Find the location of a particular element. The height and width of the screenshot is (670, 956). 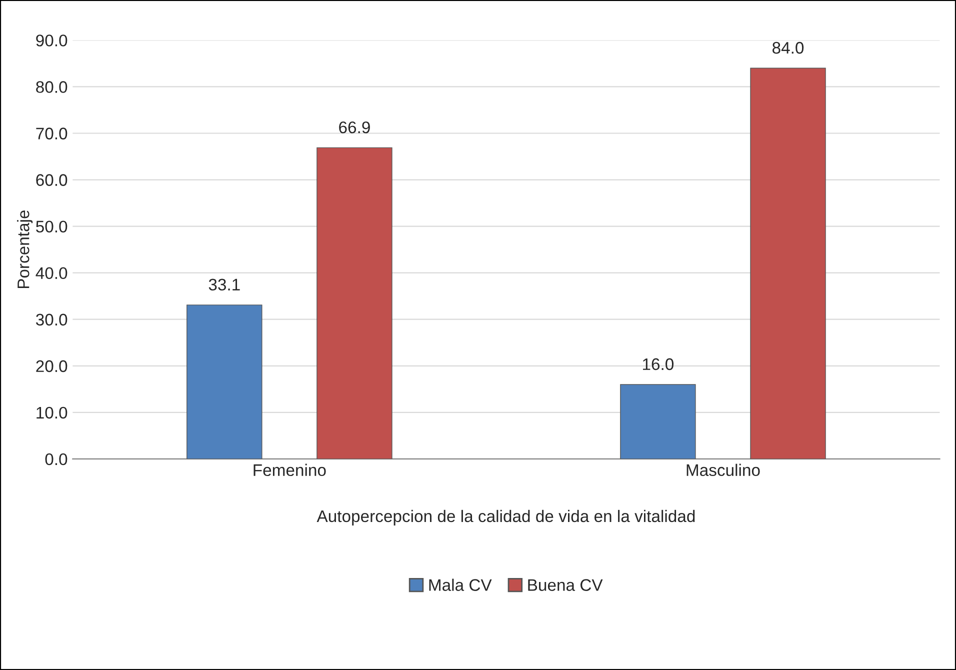

y-tick-label: 60.0 is located at coordinates (52, 180).